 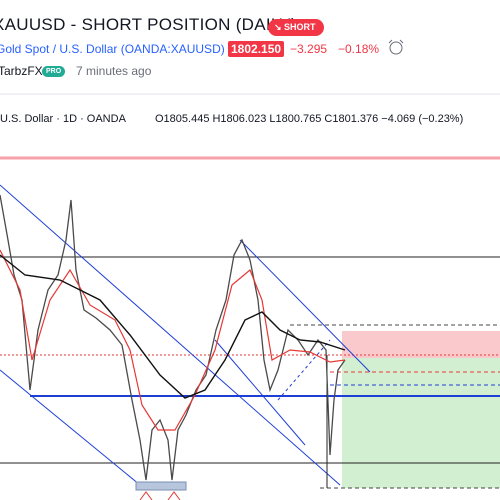 I want to click on short-badge: ↘ SHORT, so click(x=296, y=27).